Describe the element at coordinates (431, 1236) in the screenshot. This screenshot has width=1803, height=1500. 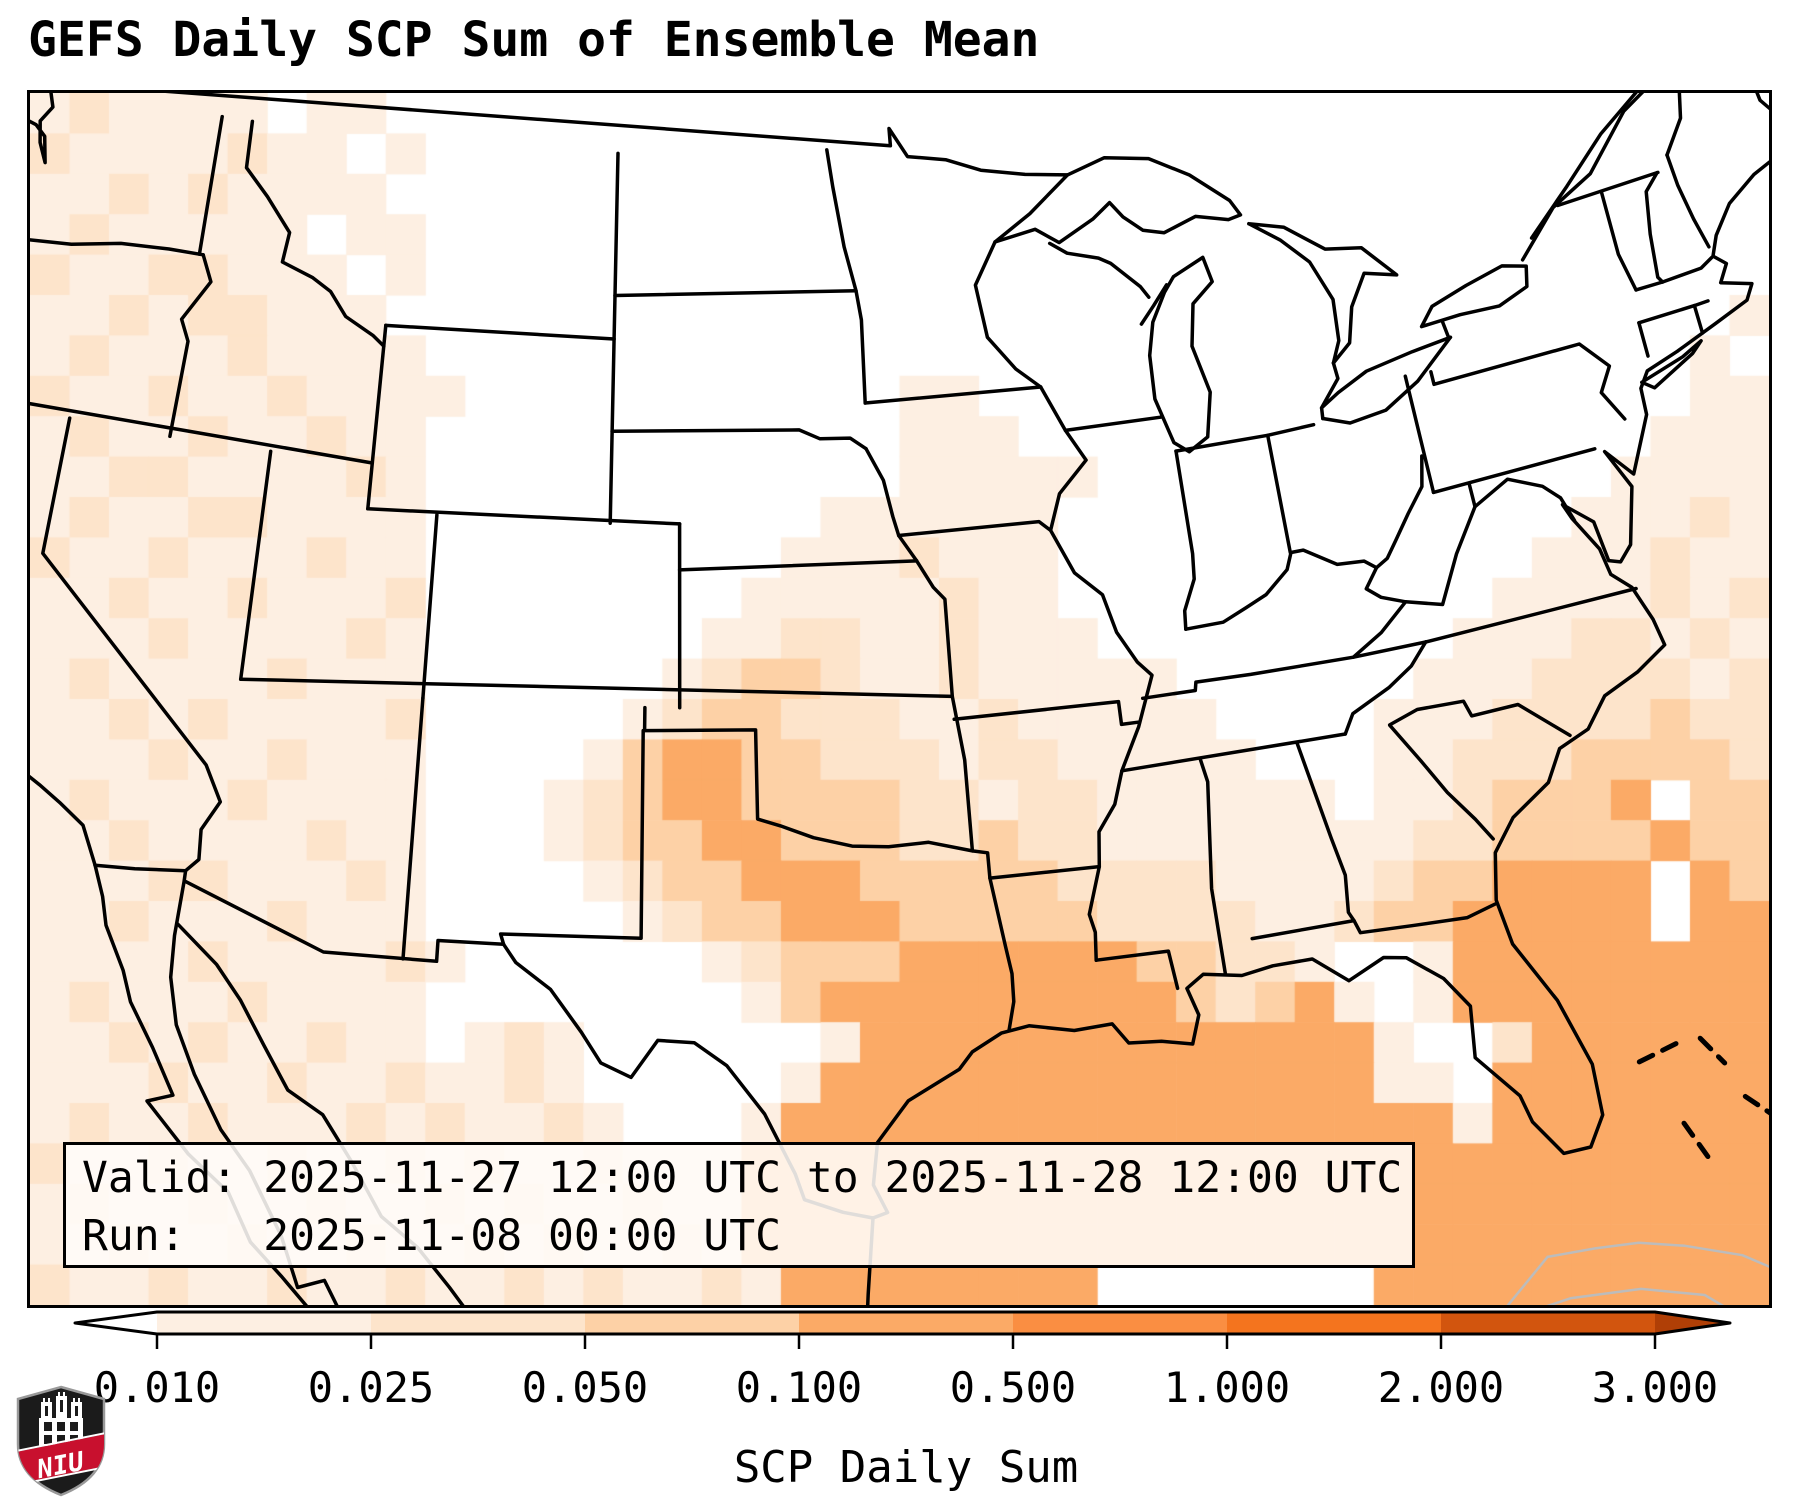
I see `run-time-text: Run: 2025-11-08 00:00 UTC` at that location.